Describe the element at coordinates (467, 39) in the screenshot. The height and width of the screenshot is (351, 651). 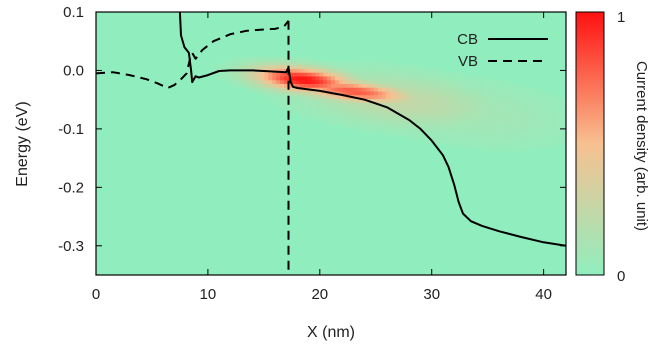
I see `legend-label-cb: CB` at that location.